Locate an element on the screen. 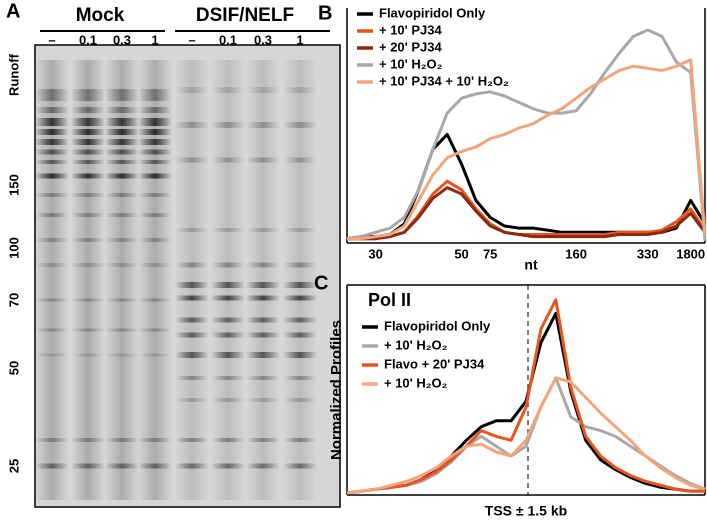 This screenshot has width=707, height=526. x-tick-label: 160 is located at coordinates (576, 253).